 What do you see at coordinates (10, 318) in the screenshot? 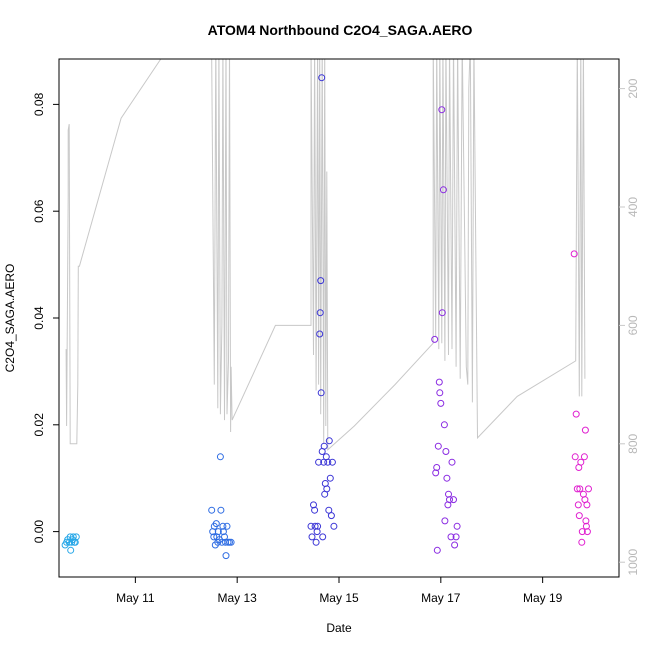
I see `y-axis-label: C2O4_SAGA.AERO` at bounding box center [10, 318].